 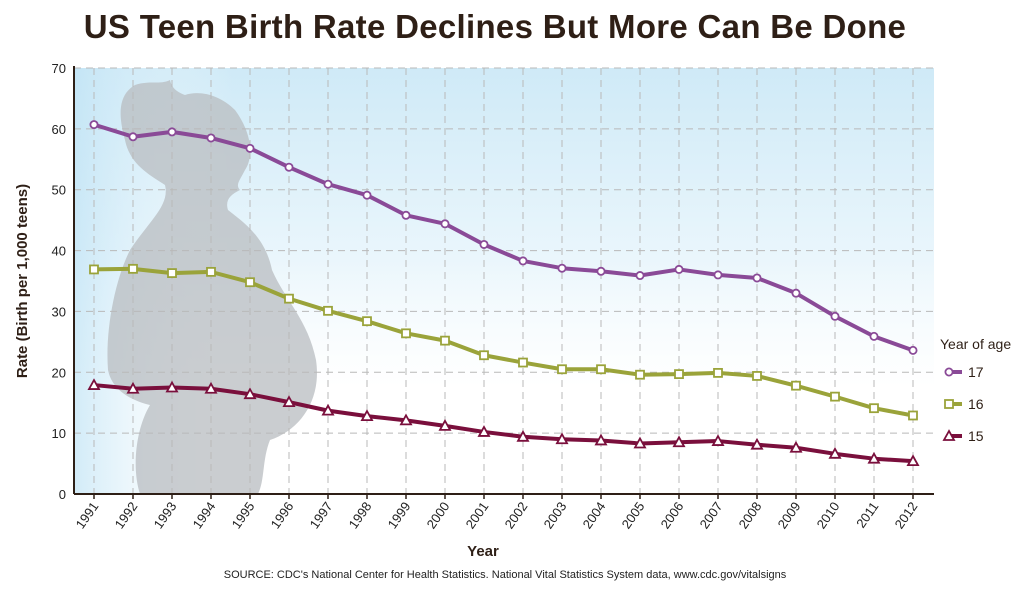 I want to click on x-tick-label: 2000, so click(x=438, y=515).